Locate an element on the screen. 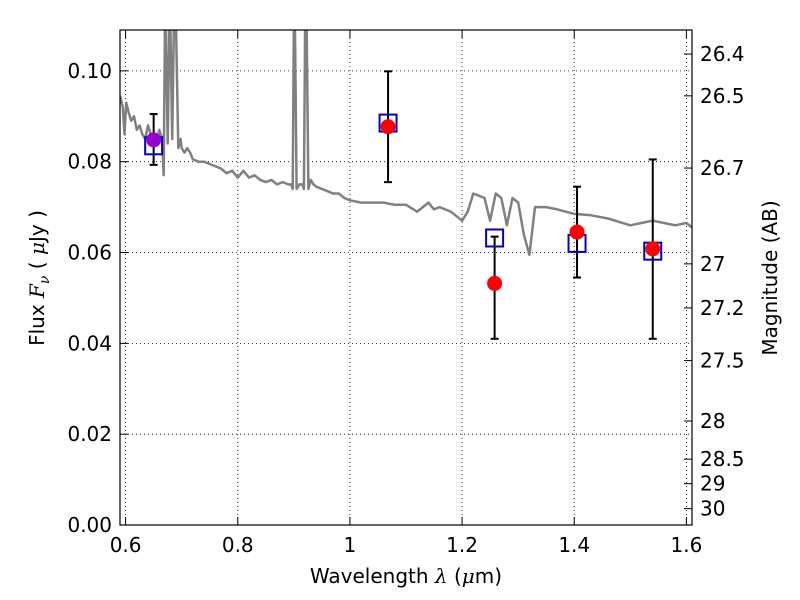 This screenshot has width=800, height=600. x-tick-label: 1 is located at coordinates (350, 545).